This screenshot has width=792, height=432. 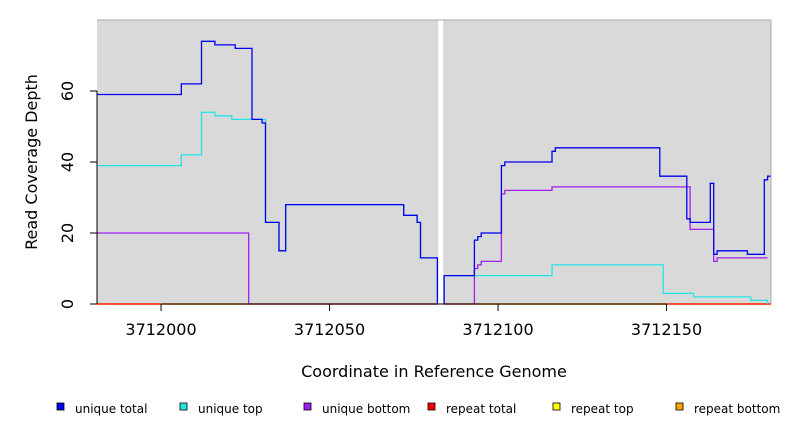 I want to click on y-axis: 0 20 40 60, so click(x=78, y=195).